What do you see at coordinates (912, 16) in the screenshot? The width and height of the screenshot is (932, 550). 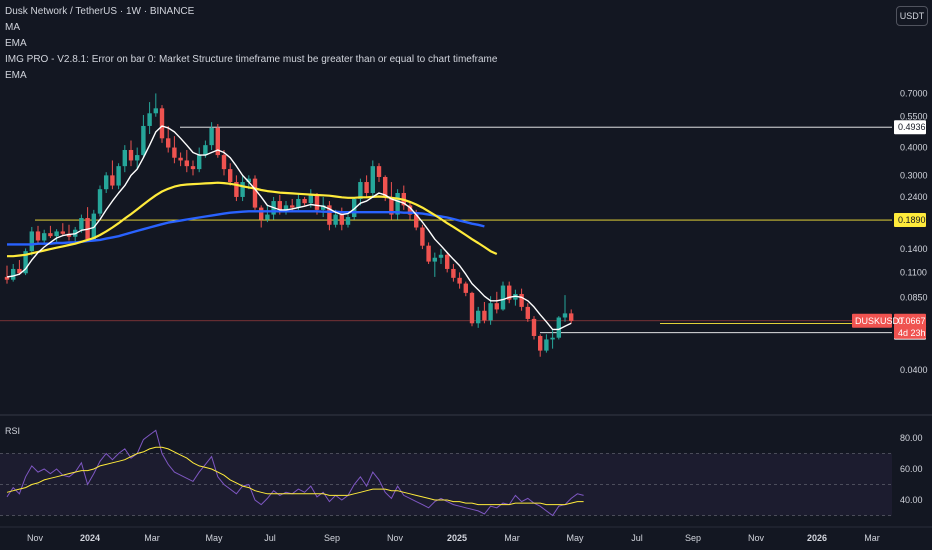 I see `currency-button: USDT` at bounding box center [912, 16].